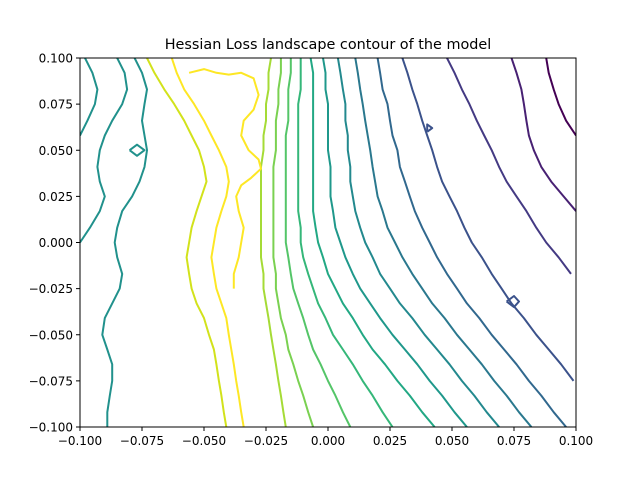 This screenshot has width=640, height=480. I want to click on x-tick-label: −0.050, so click(204, 441).